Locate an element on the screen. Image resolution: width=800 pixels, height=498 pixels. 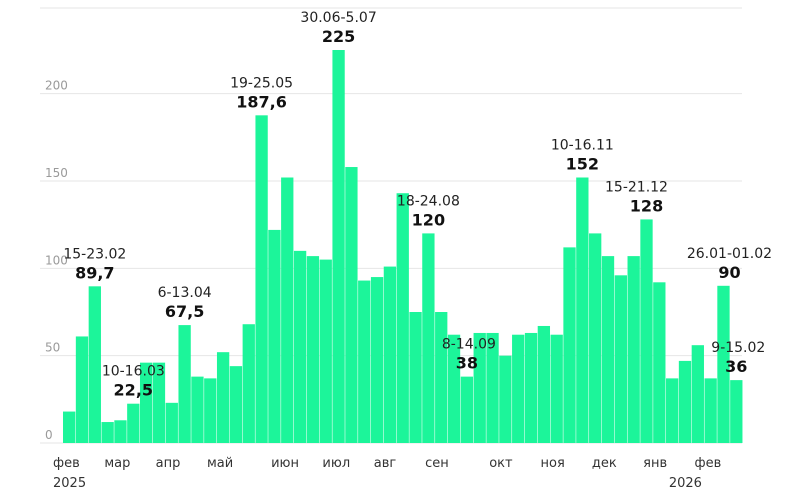
annotation-range: 19-25.05 is located at coordinates (261, 83).